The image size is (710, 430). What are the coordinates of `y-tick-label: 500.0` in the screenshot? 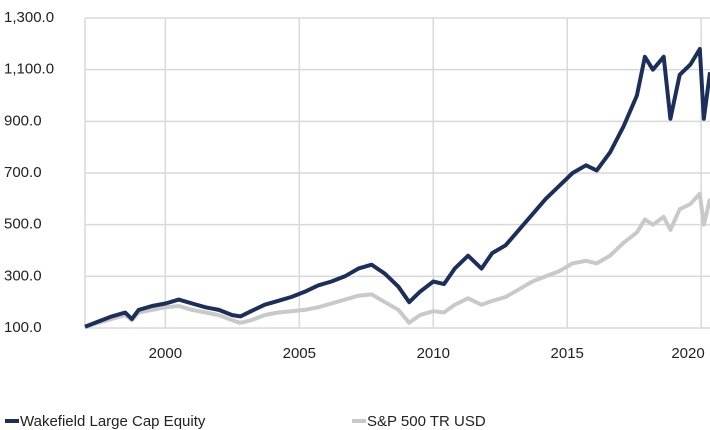 It's located at (23, 224).